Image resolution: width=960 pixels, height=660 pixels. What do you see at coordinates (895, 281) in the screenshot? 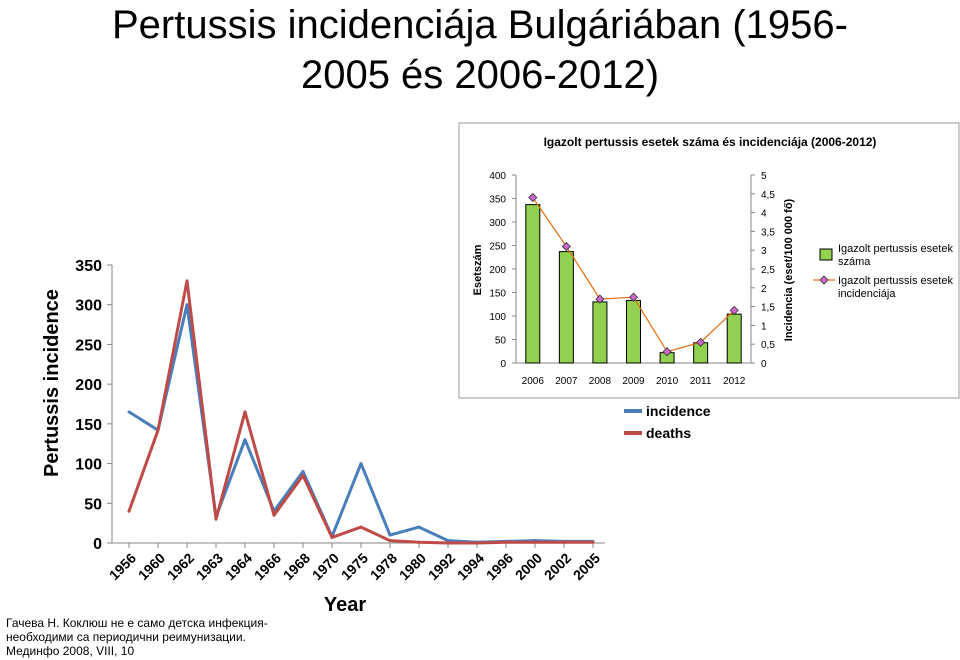
I see `inset-legend-line-label-1: Igazolt pertussis esetek` at bounding box center [895, 281].